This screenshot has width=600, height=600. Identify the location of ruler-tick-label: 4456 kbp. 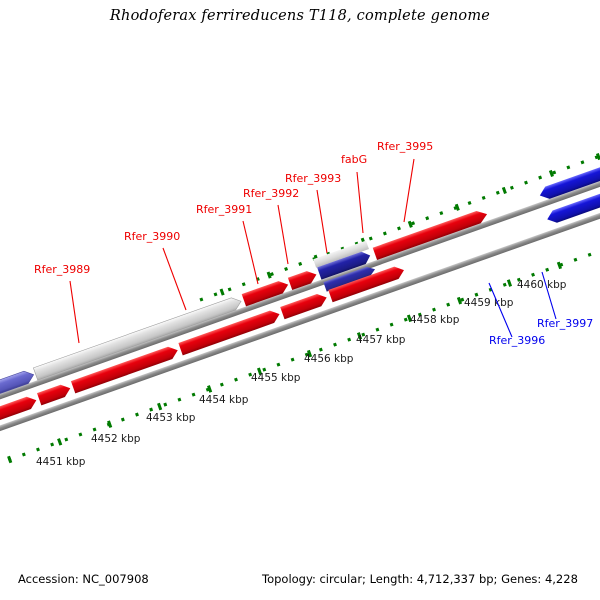
(329, 359).